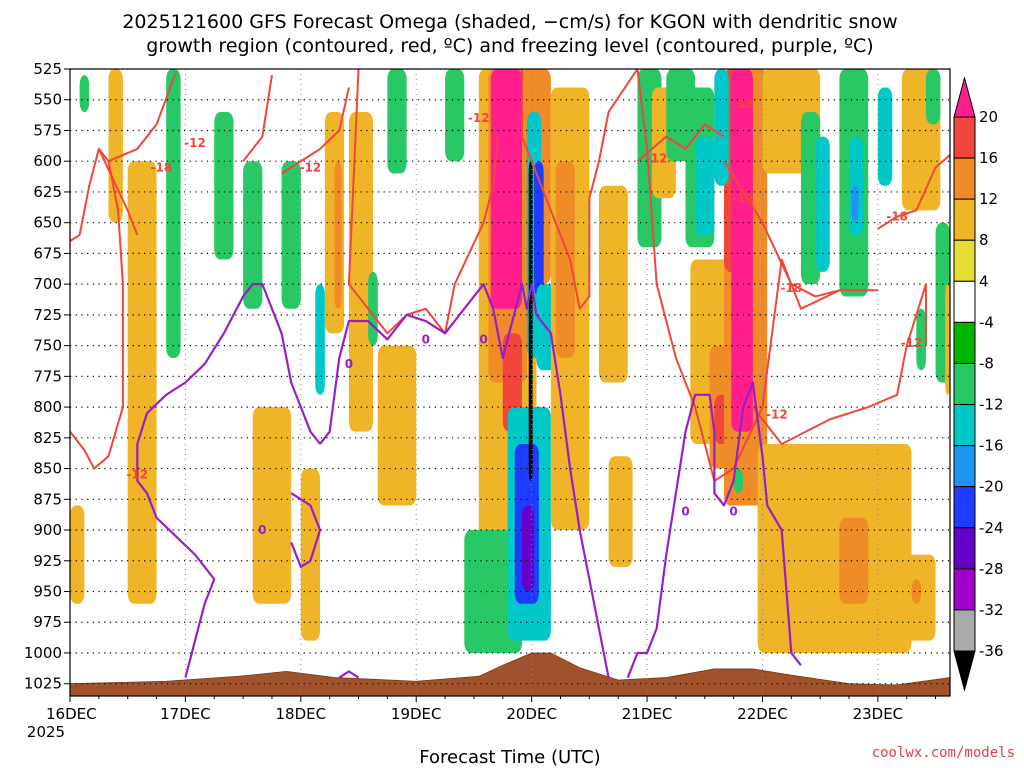  I want to click on x-axis-year: 2025, so click(46, 732).